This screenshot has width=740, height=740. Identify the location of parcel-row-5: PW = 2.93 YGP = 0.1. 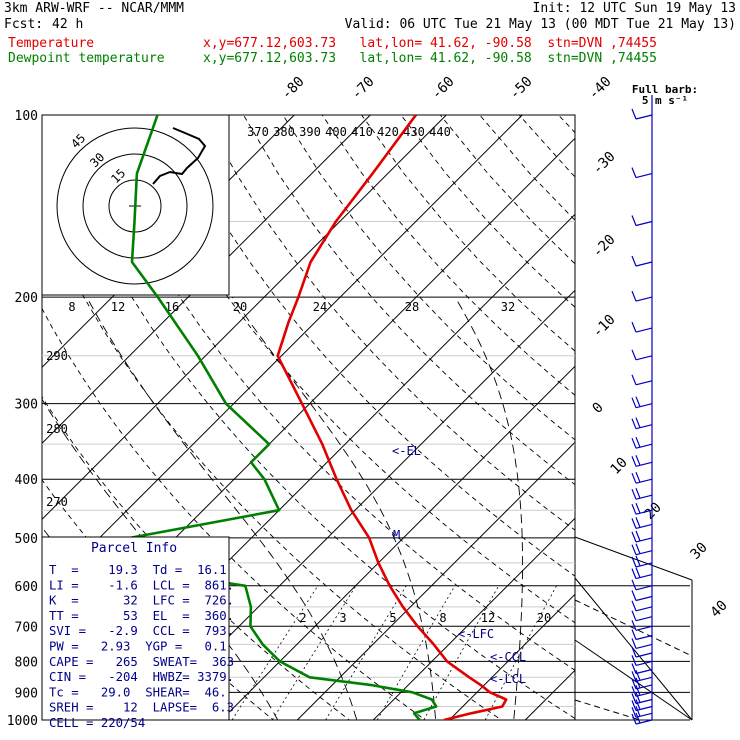
(138, 647).